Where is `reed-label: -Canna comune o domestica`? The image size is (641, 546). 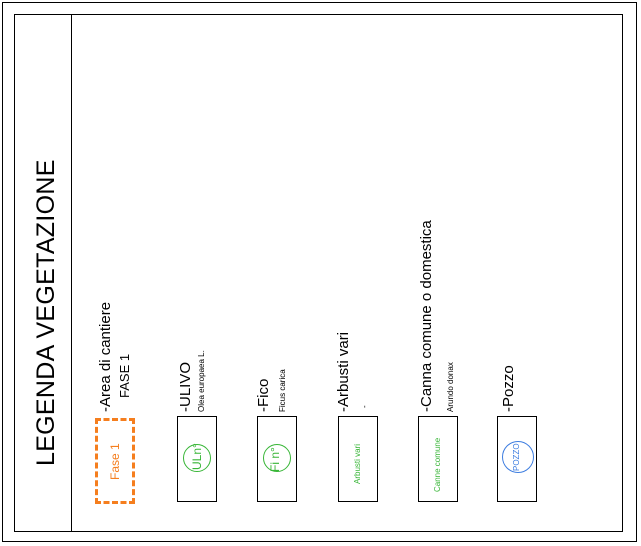
reed-label: -Canna comune o domestica is located at coordinates (426, 316).